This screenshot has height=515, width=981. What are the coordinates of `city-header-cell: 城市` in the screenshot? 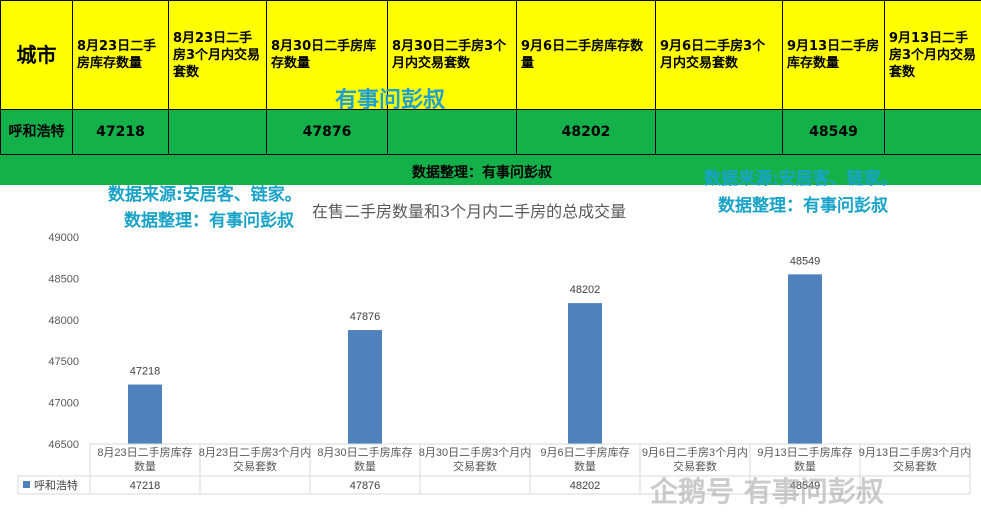 It's located at (36, 55).